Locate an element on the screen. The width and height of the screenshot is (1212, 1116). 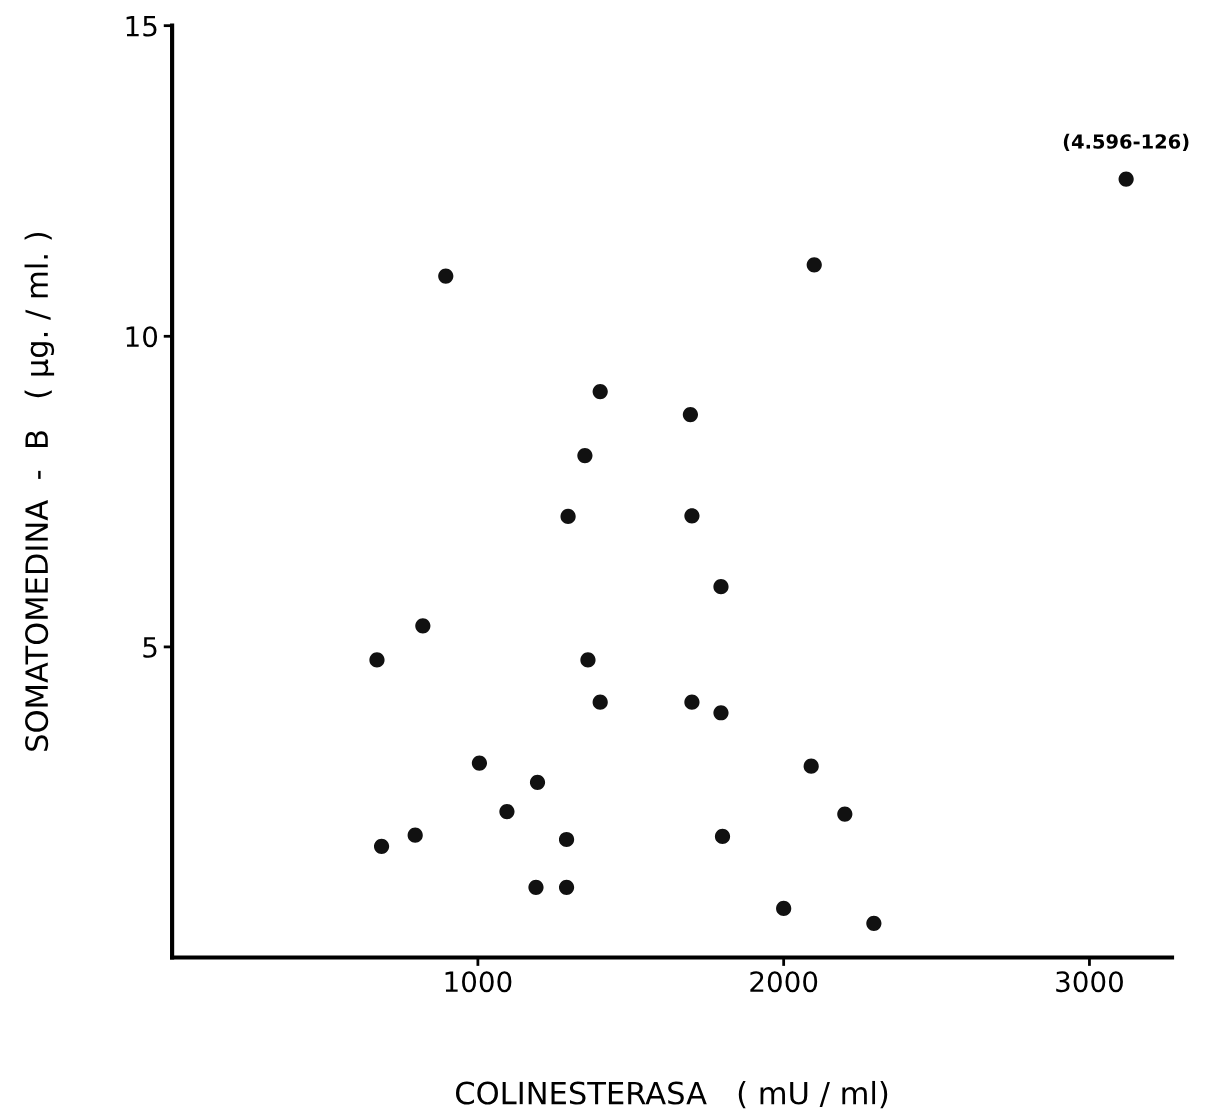
y-tick-label: 10 is located at coordinates (142, 337).